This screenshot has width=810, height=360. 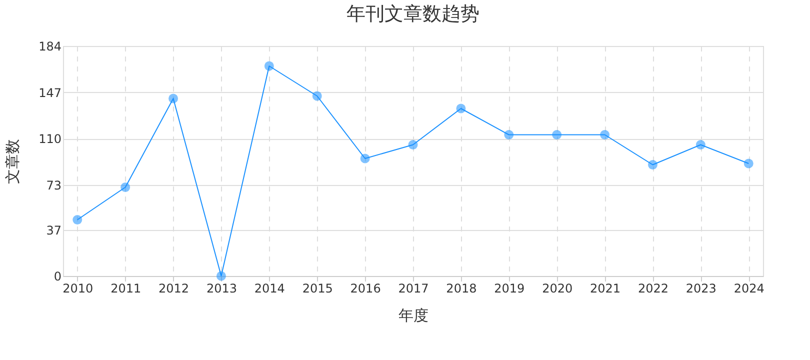 I want to click on x-tick-label: 2024, so click(x=749, y=289).